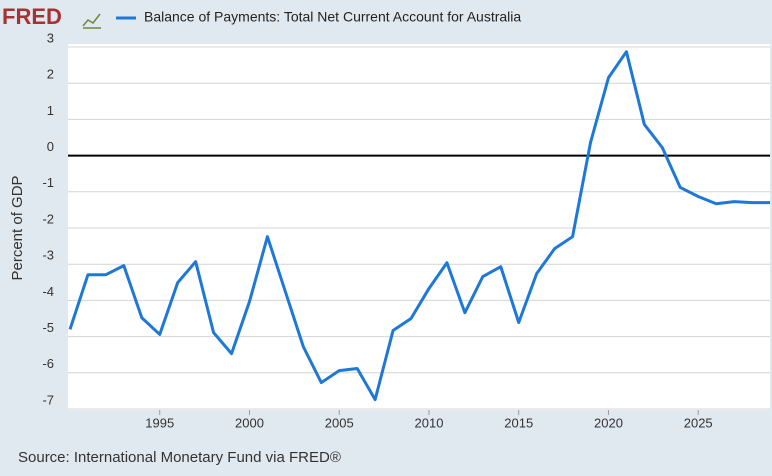  I want to click on y-tick-label: -4, so click(48, 291).